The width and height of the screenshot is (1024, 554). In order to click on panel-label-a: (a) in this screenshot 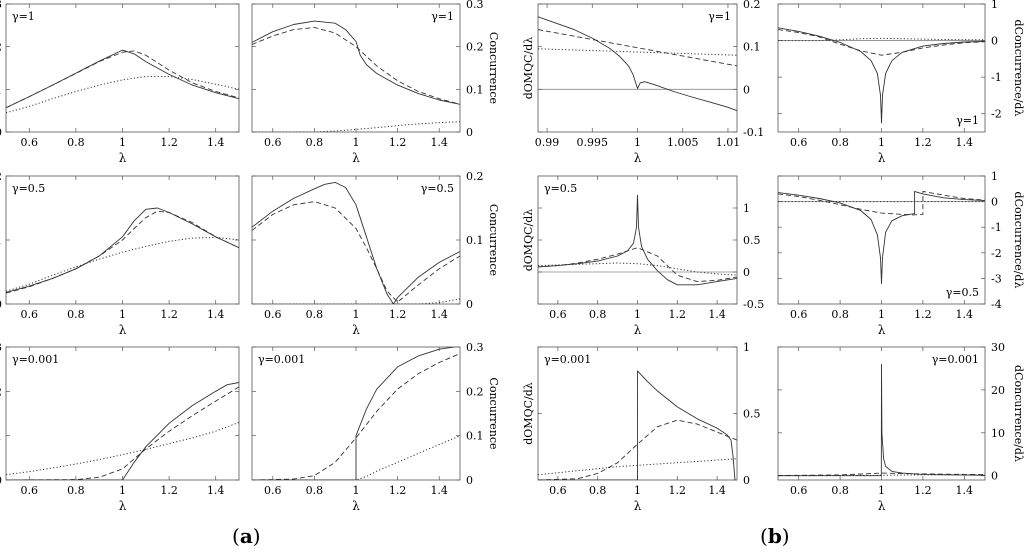, I will do `click(246, 536)`.